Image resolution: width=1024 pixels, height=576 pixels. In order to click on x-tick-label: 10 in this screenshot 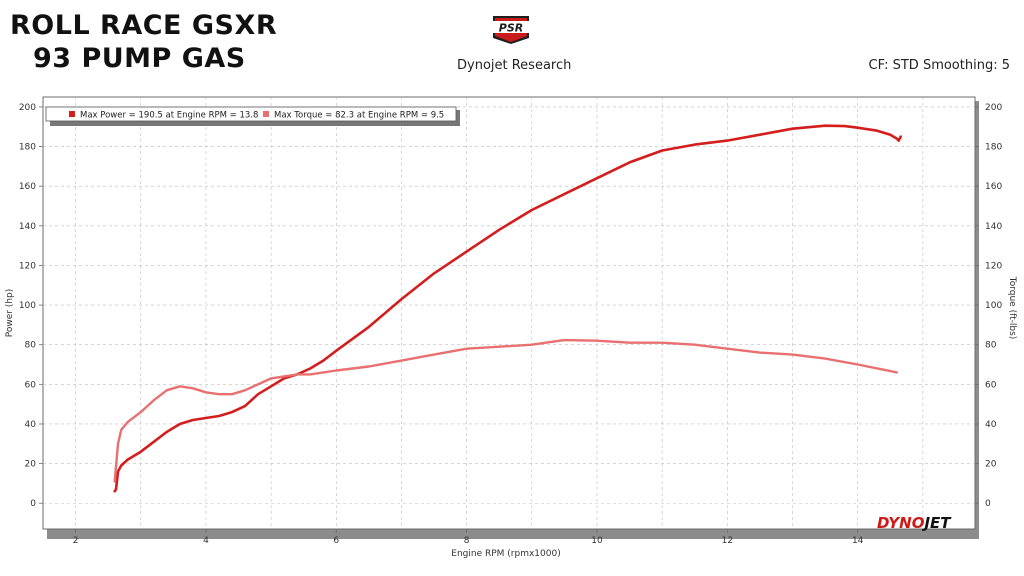, I will do `click(597, 541)`.